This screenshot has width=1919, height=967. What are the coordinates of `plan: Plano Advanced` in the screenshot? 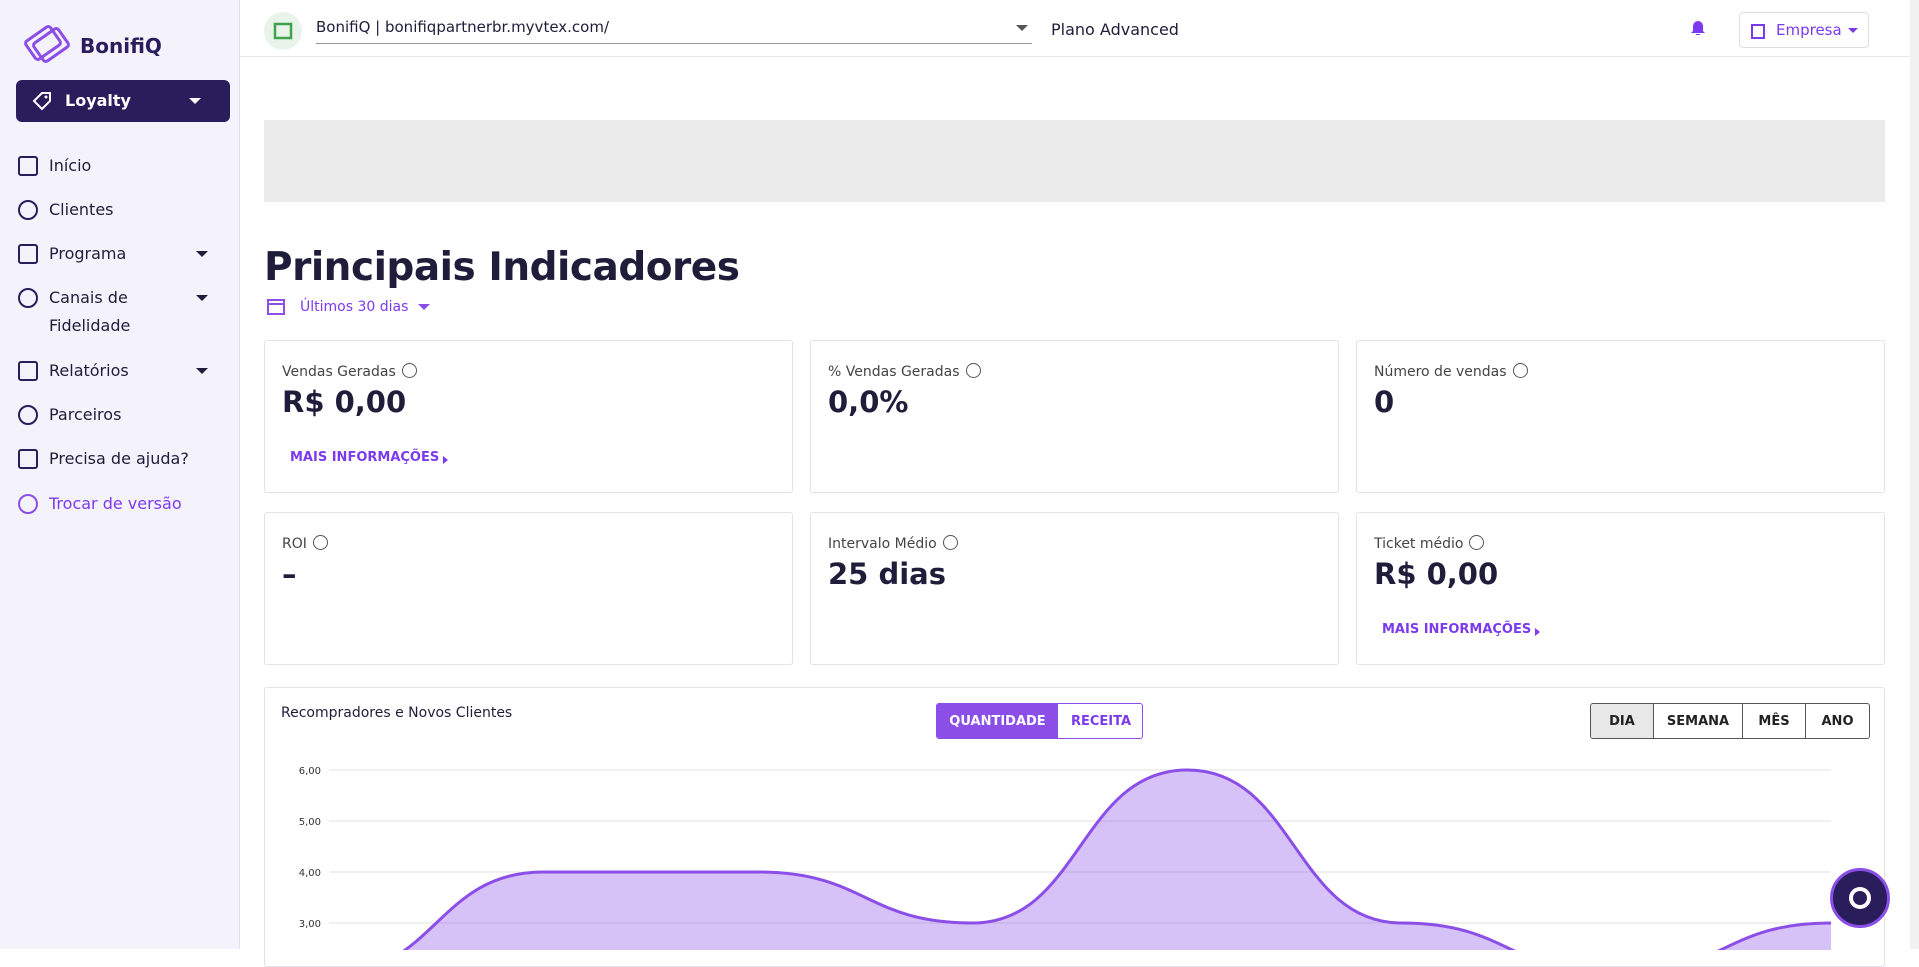 It's located at (1115, 29).